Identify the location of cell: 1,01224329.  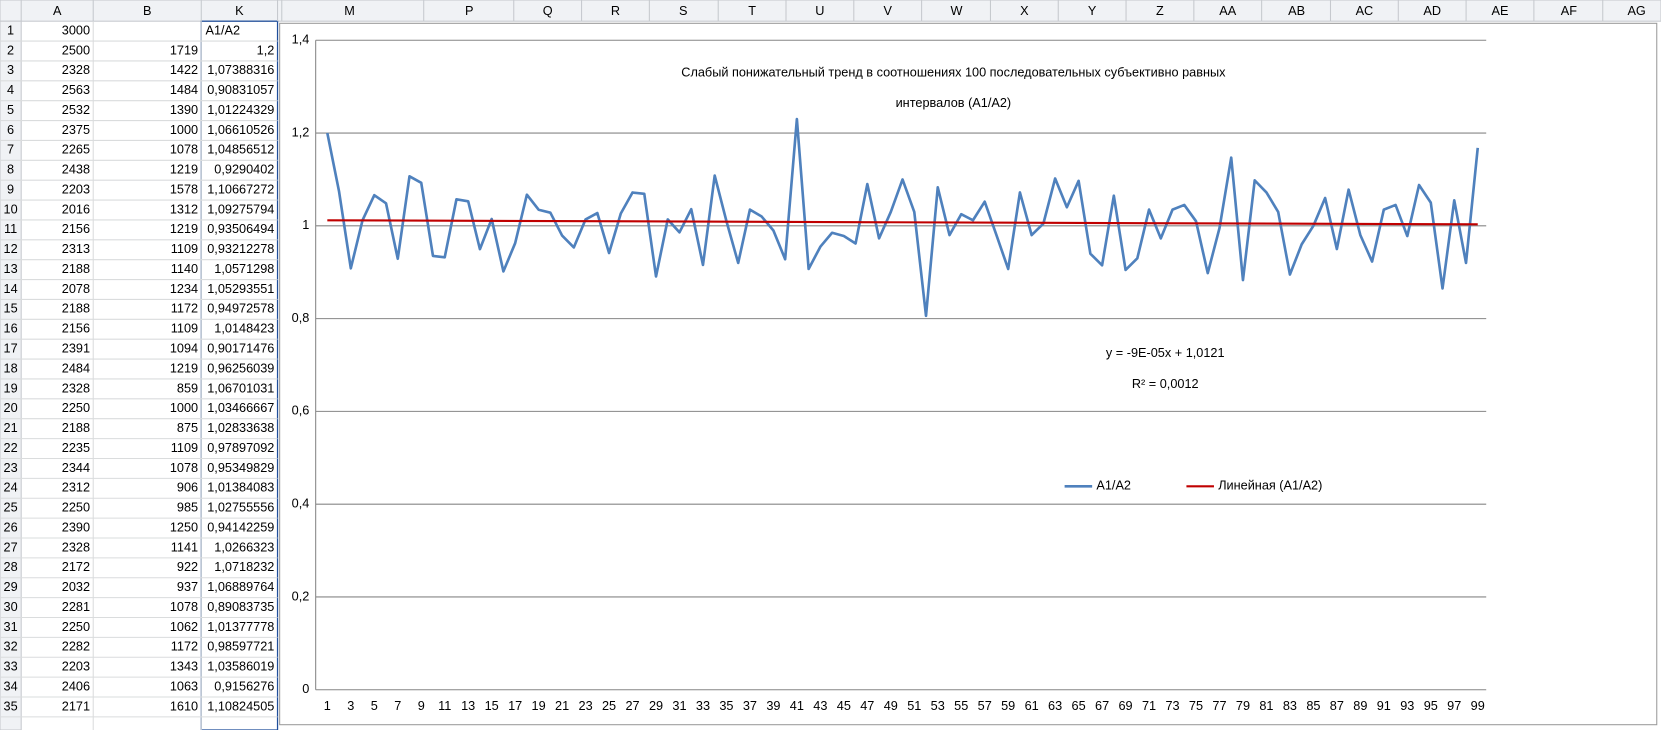
(240, 109).